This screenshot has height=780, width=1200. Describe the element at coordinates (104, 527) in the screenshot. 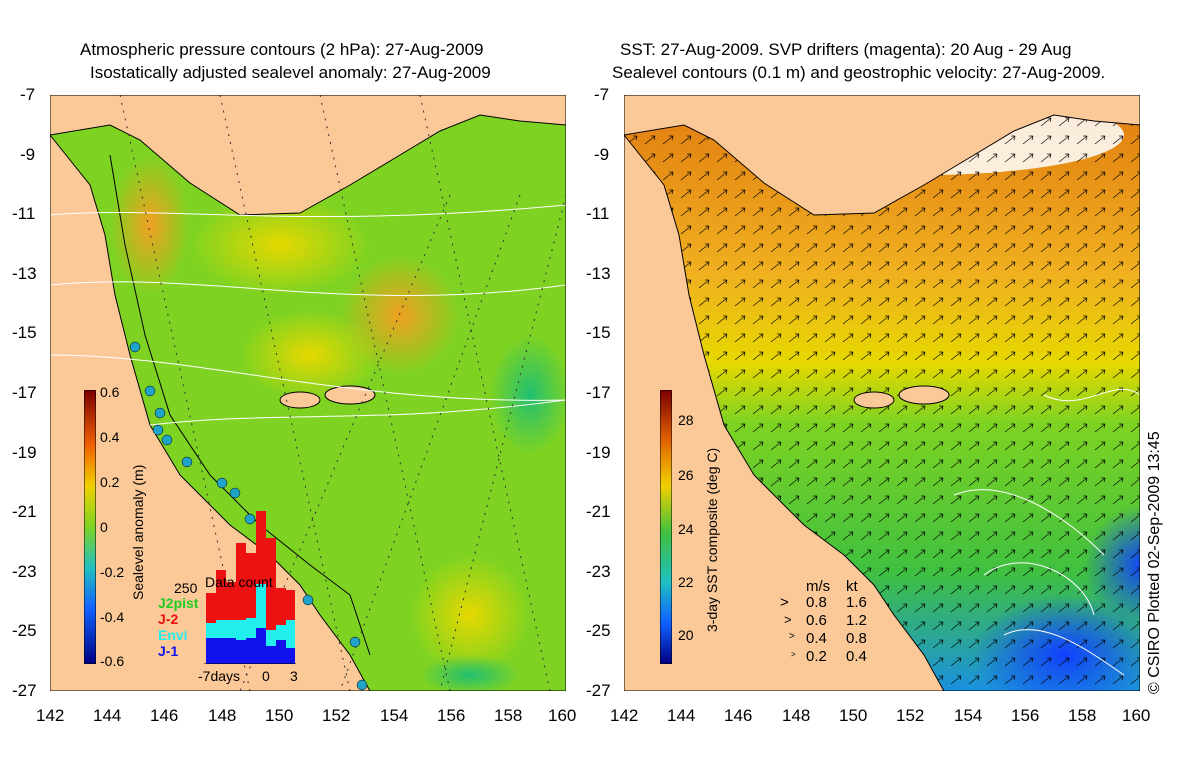

I see `left-colorbar-tick: 0` at that location.